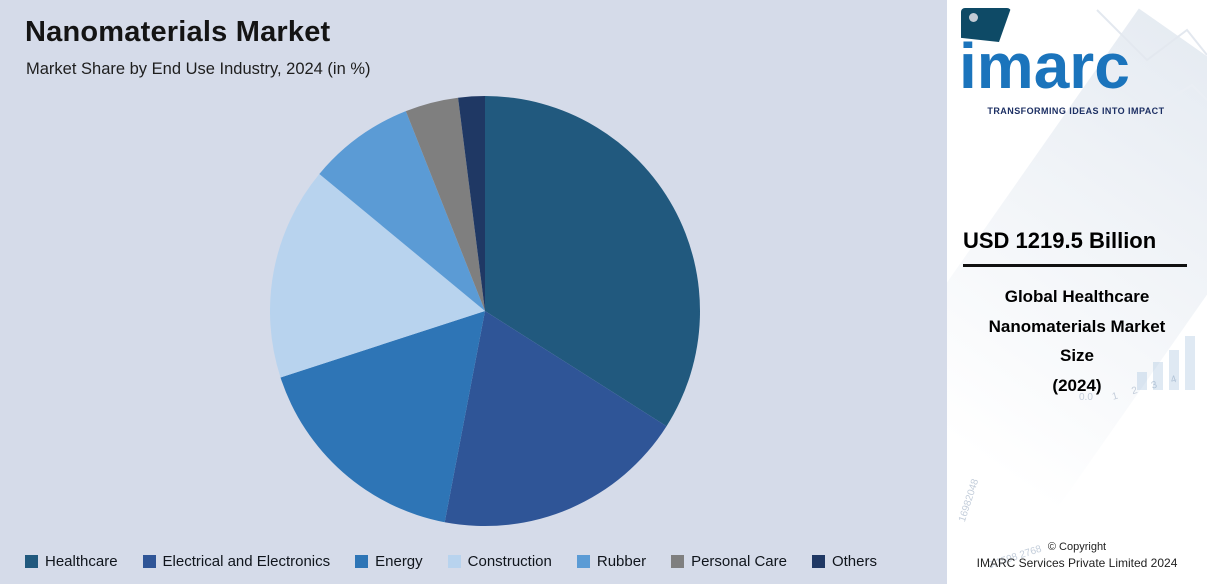  Describe the element at coordinates (854, 561) in the screenshot. I see `legend-label: Others` at that location.